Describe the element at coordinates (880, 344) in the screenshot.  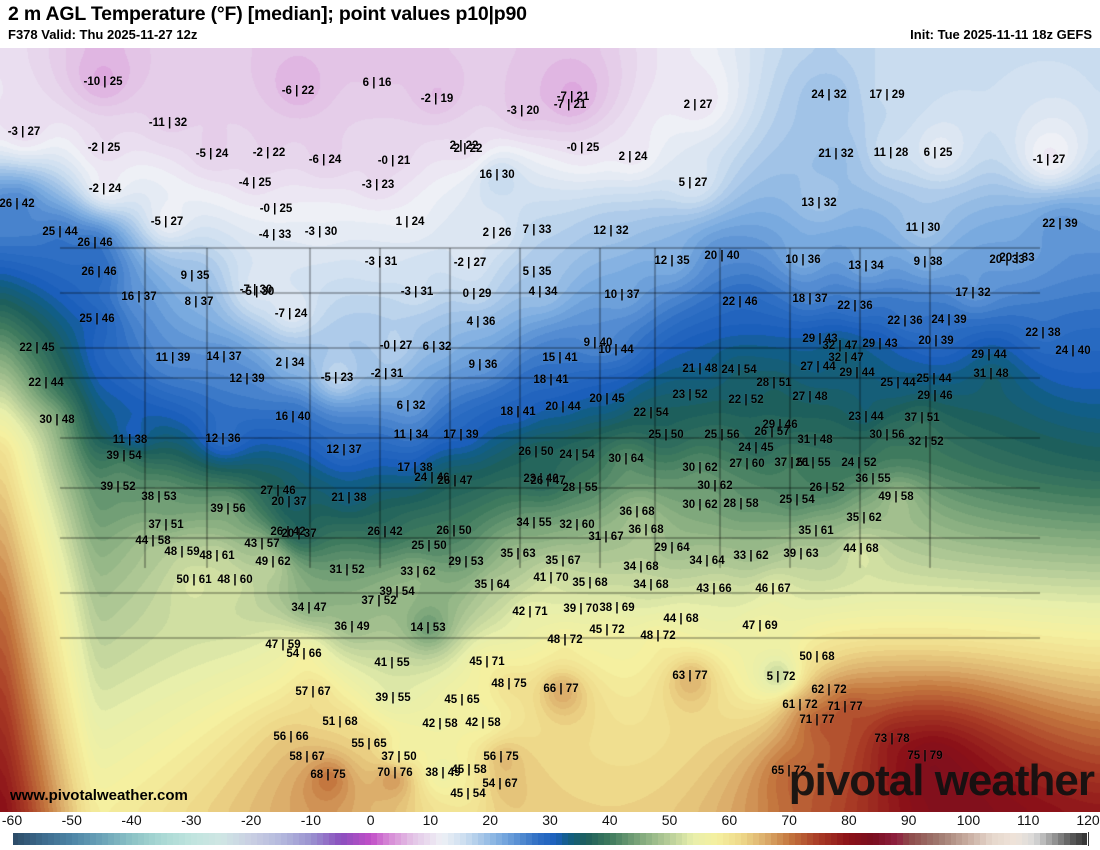
I see `point-value-label: 29 | 43` at that location.